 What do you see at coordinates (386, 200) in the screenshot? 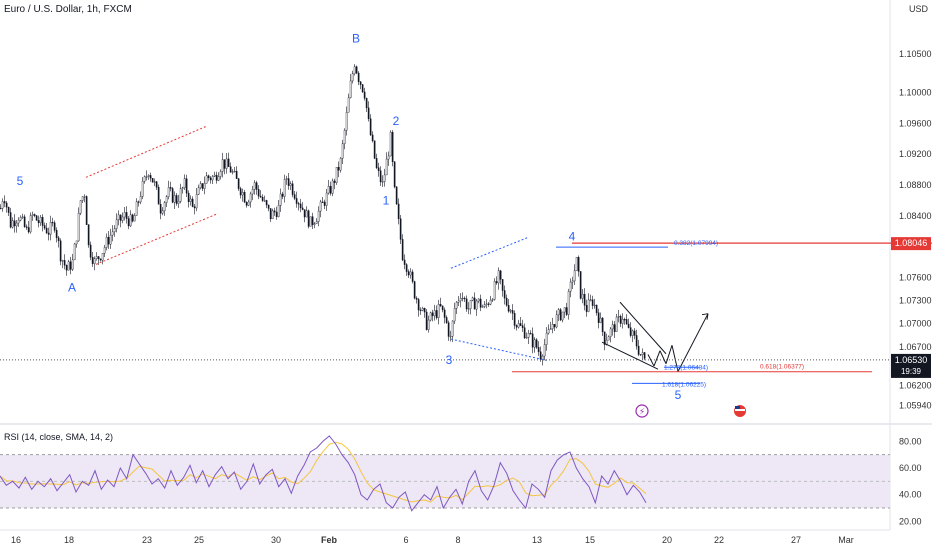
I see `wave-label: 1` at bounding box center [386, 200].